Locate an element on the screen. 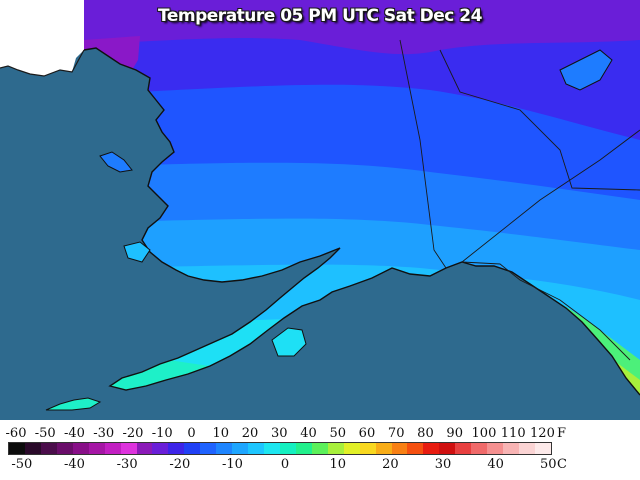 Image resolution: width=640 pixels, height=480 pixels. fahrenheit-tick-label: -10 is located at coordinates (162, 433).